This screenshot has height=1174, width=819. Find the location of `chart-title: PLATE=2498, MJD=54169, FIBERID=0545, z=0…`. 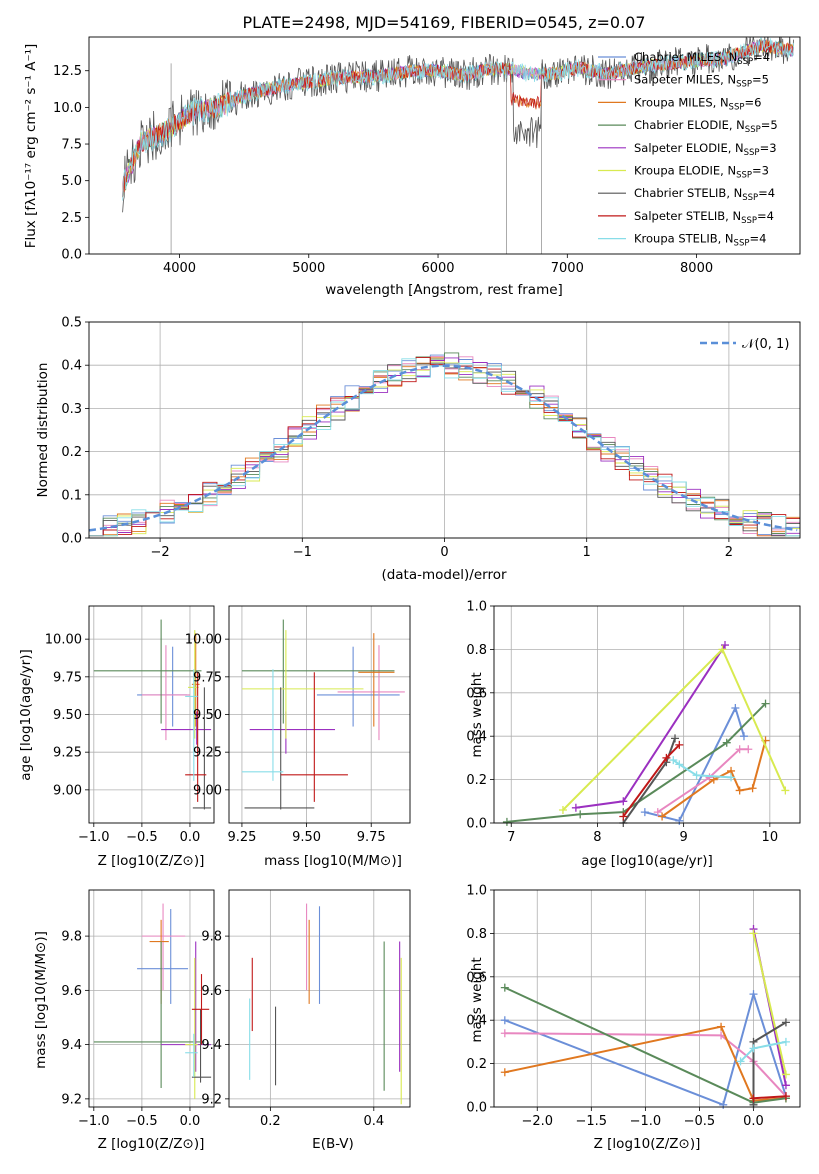

chart-title: PLATE=2498, MJD=54169, FIBERID=0545, z=0… is located at coordinates (443, 22).